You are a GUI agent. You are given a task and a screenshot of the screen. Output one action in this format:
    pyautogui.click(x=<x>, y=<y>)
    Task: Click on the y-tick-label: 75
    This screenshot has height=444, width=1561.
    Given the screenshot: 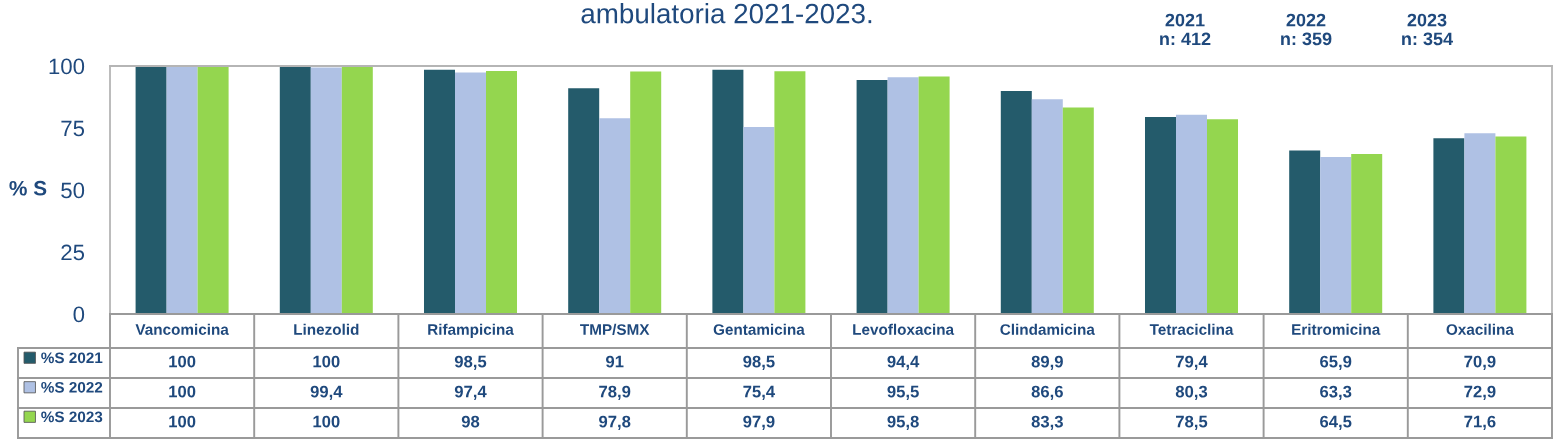 What is the action you would take?
    pyautogui.click(x=73, y=128)
    